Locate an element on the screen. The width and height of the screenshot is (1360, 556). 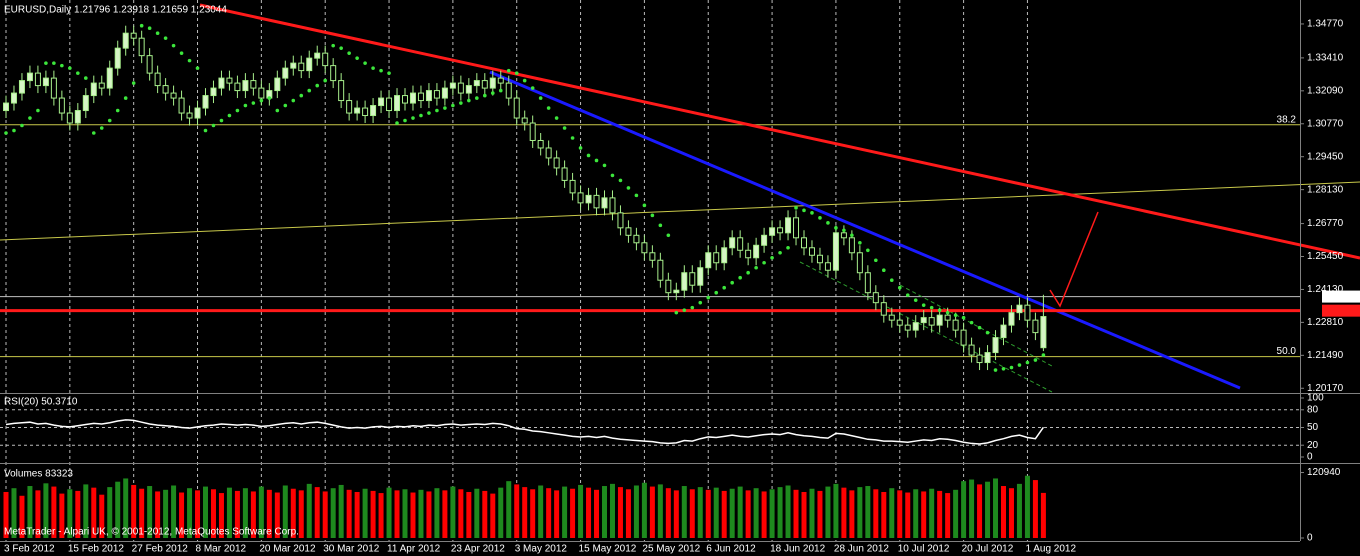
x-tick-label: 20 Mar 2012 is located at coordinates (287, 549).